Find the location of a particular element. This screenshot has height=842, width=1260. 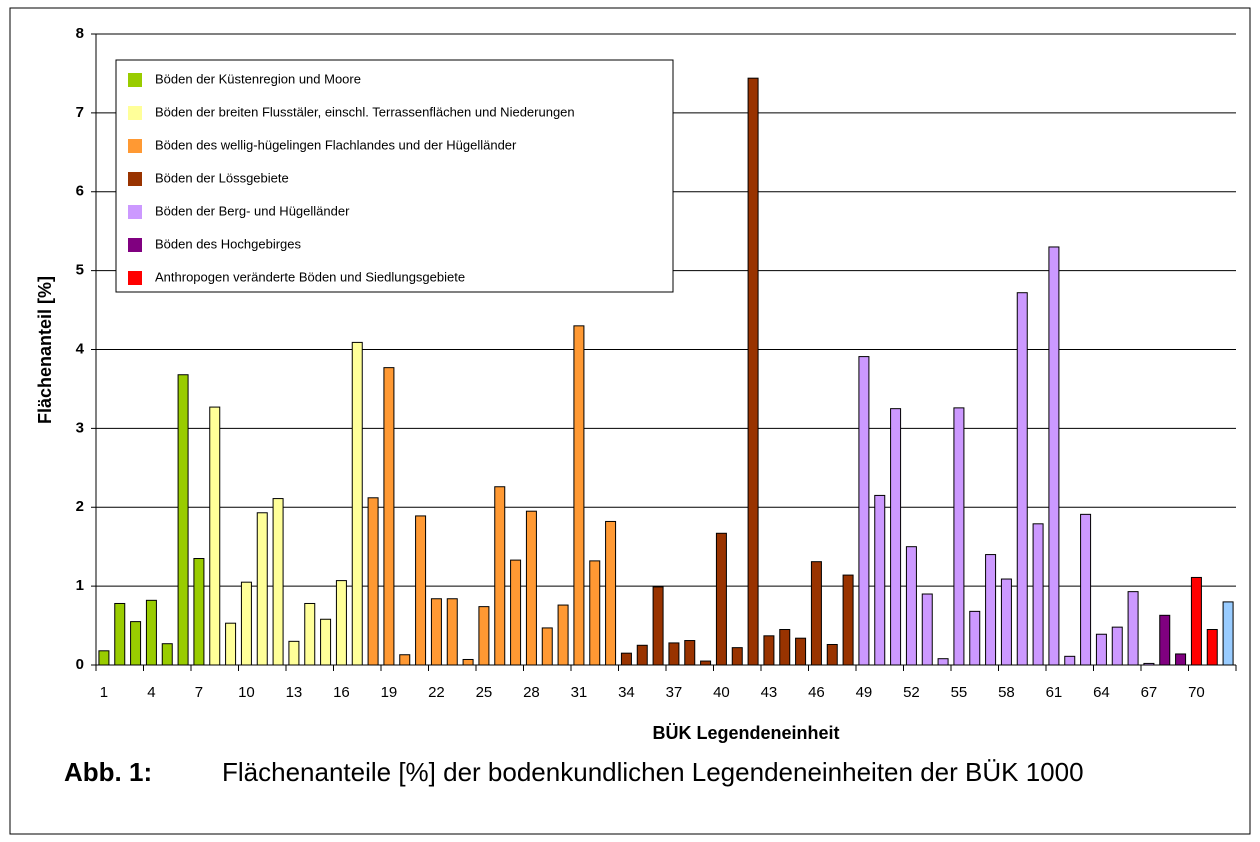

x-tick-label: 1 is located at coordinates (104, 692).